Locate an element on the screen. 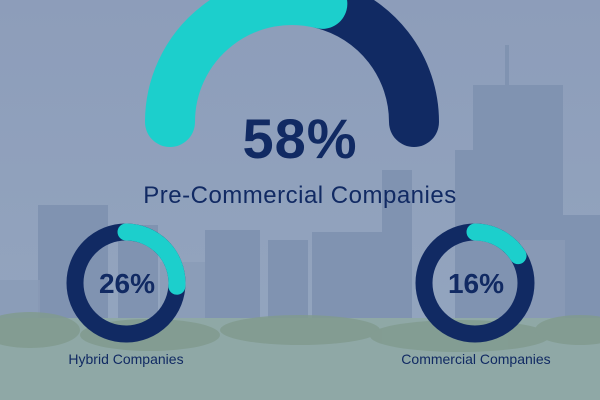 The width and height of the screenshot is (600, 400). gauge-percentage-label: 58% is located at coordinates (300, 138).